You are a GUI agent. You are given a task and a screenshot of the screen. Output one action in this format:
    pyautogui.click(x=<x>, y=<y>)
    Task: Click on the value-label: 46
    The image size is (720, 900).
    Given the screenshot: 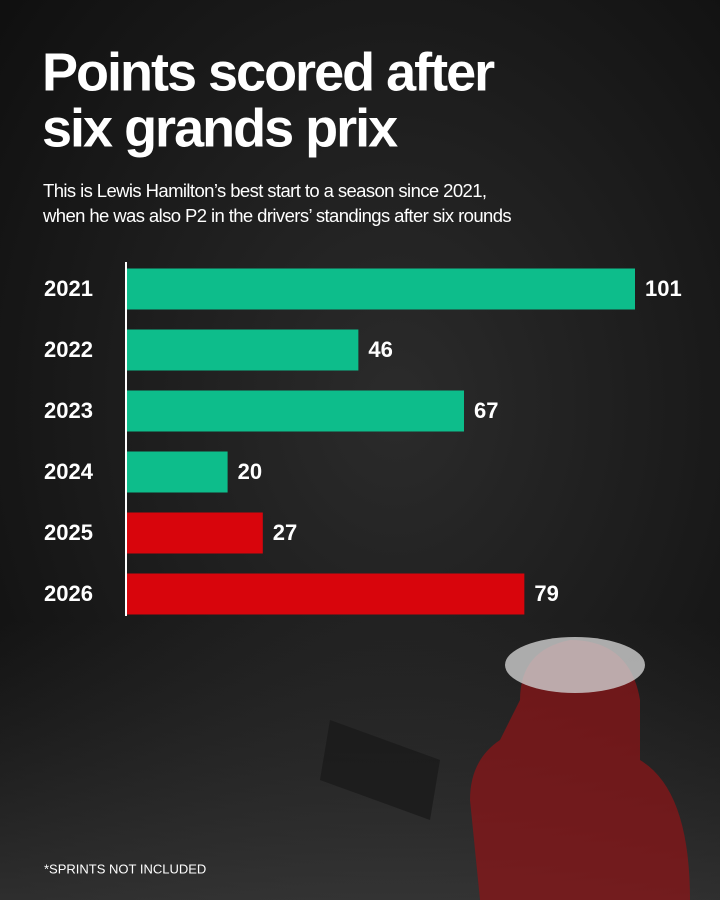 What is the action you would take?
    pyautogui.click(x=380, y=349)
    